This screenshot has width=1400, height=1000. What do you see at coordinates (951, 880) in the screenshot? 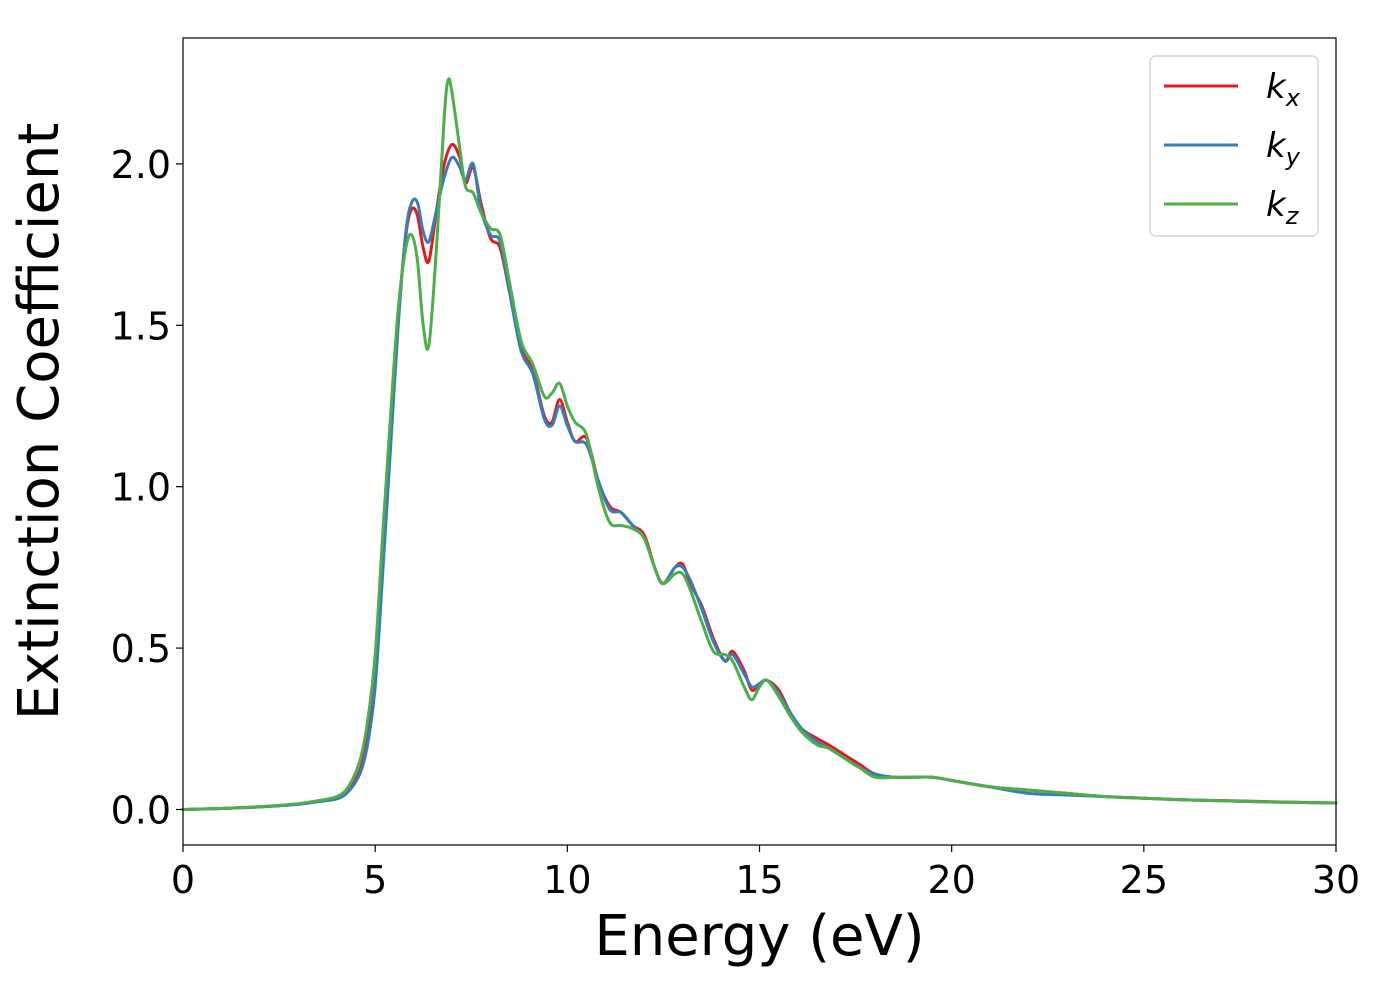
I see `x-tick-label: 20` at bounding box center [951, 880].